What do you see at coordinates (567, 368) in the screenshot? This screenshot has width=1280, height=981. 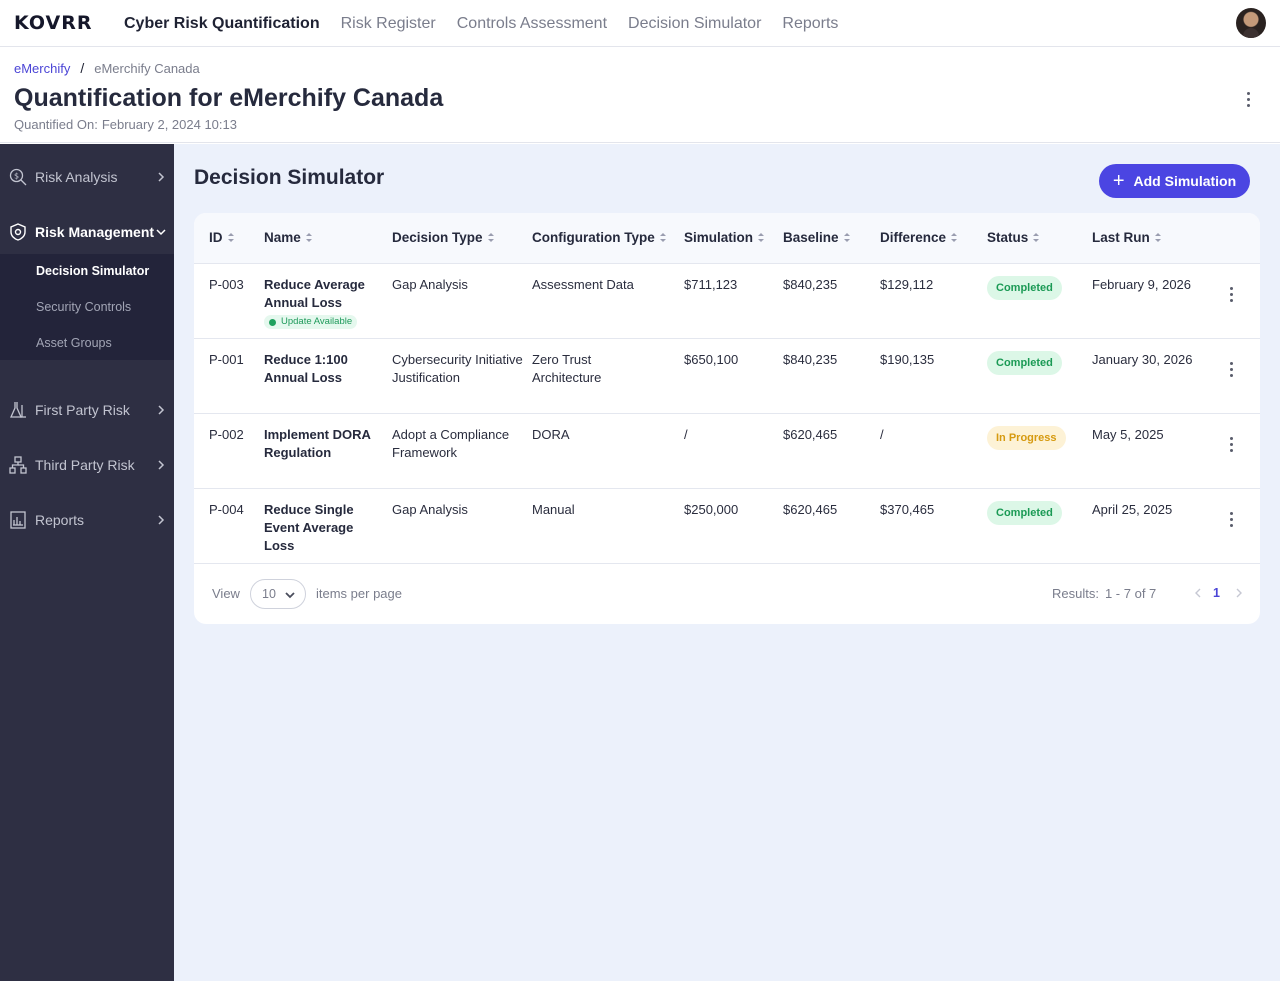 I see `cell-configuration-type: Zero Trust Architecture` at bounding box center [567, 368].